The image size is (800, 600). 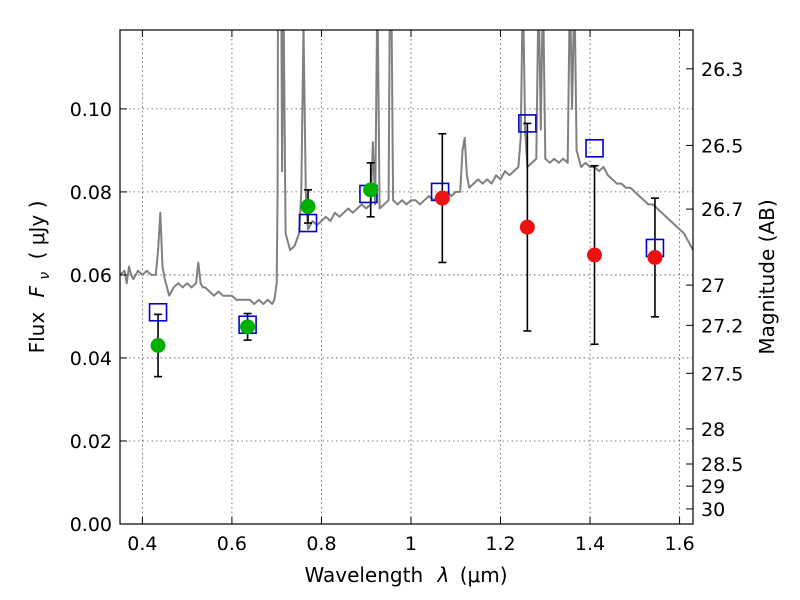 What do you see at coordinates (713, 286) in the screenshot?
I see `y2-tick-label: 27` at bounding box center [713, 286].